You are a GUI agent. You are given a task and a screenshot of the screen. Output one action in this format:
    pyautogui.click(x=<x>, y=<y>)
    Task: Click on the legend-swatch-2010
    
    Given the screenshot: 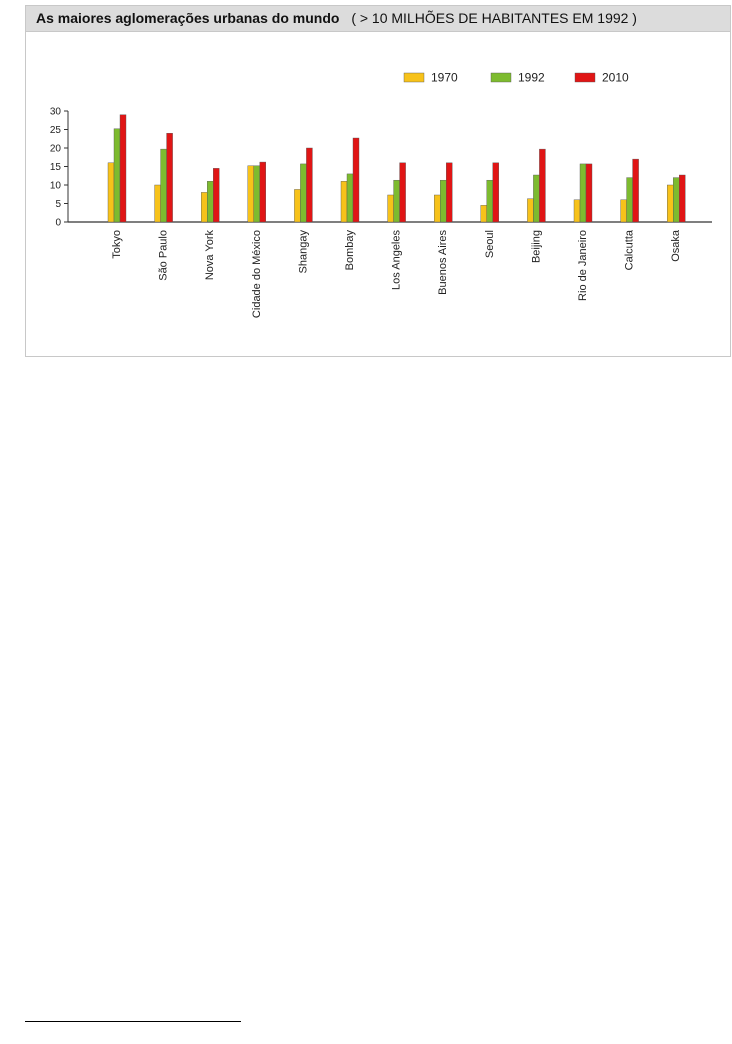 What is the action you would take?
    pyautogui.click(x=585, y=77)
    